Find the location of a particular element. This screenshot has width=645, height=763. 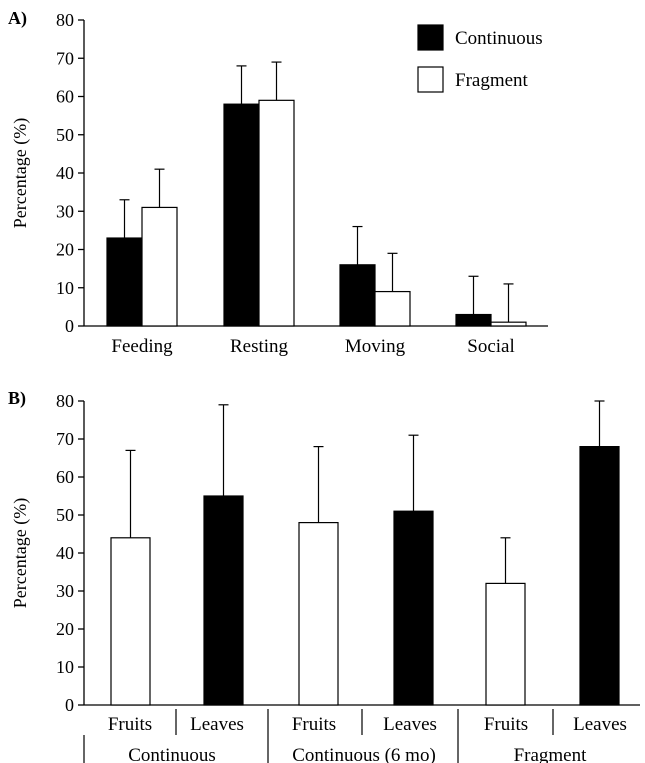

bar-fragment-resting is located at coordinates (276, 213).